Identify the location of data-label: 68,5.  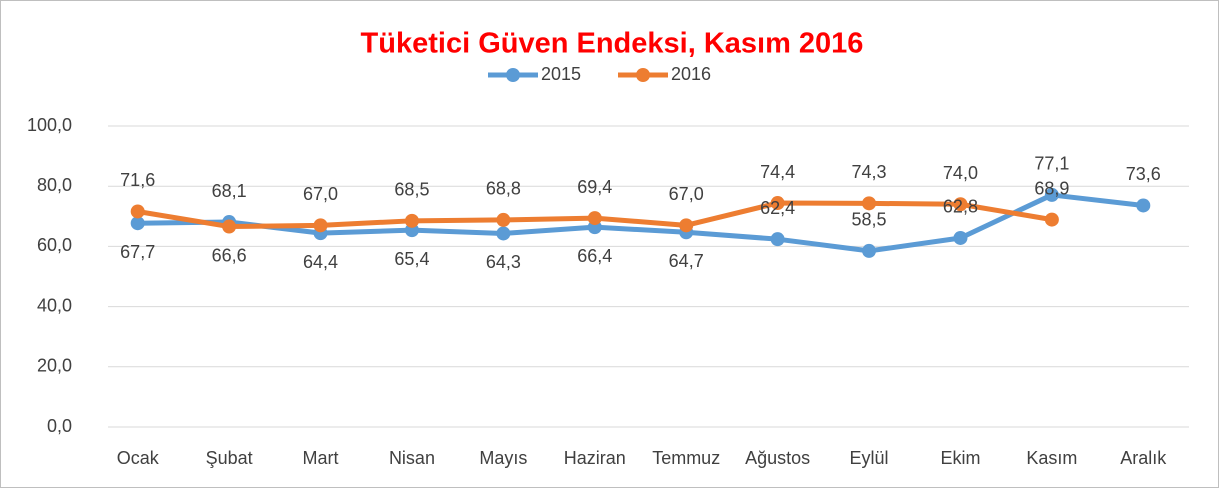
(411, 190).